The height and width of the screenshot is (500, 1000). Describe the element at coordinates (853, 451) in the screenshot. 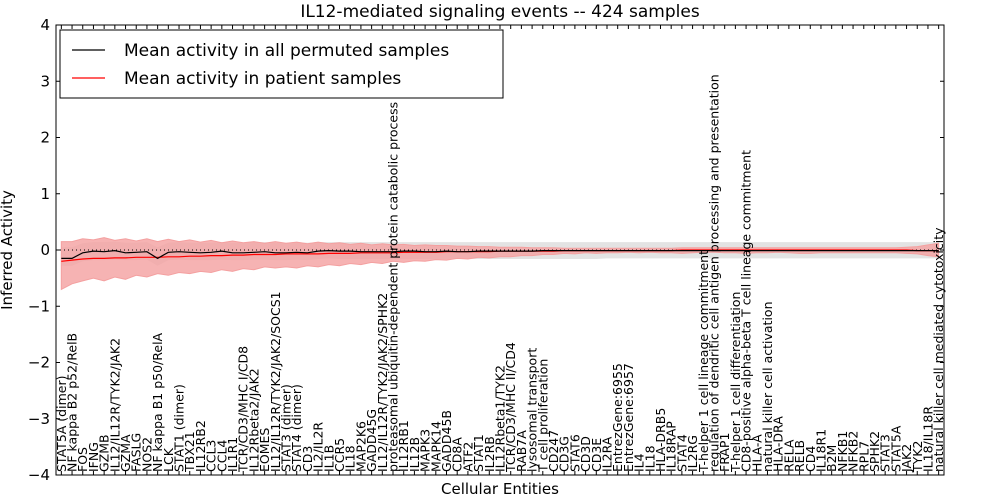

I see `x-tick-label: NFKB2` at that location.